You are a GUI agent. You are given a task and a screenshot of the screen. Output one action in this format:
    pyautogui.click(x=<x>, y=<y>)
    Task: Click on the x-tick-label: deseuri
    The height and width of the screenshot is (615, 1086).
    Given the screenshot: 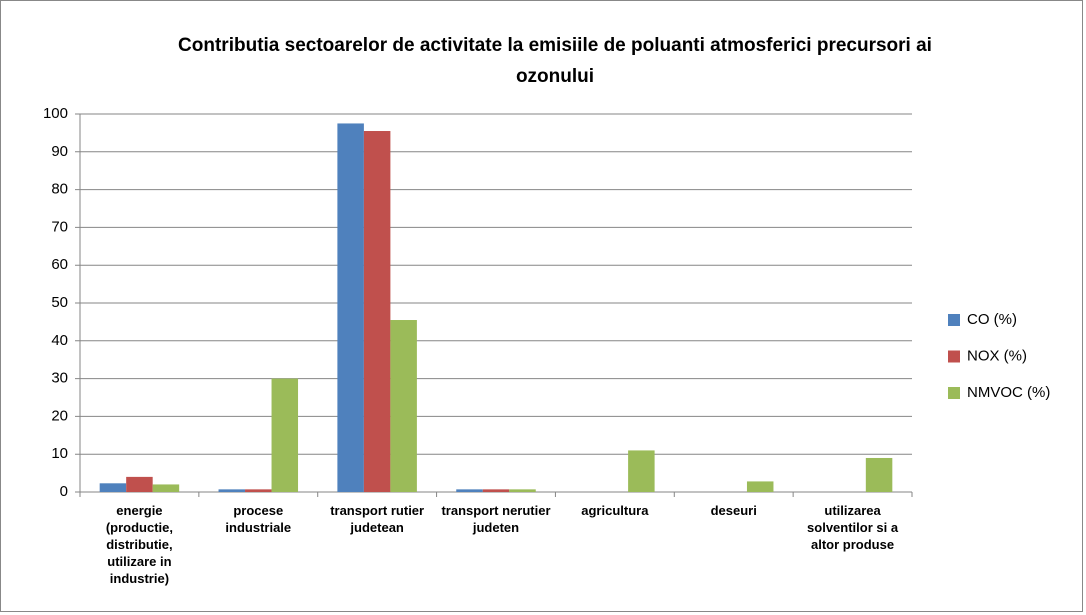 What is the action you would take?
    pyautogui.click(x=733, y=510)
    